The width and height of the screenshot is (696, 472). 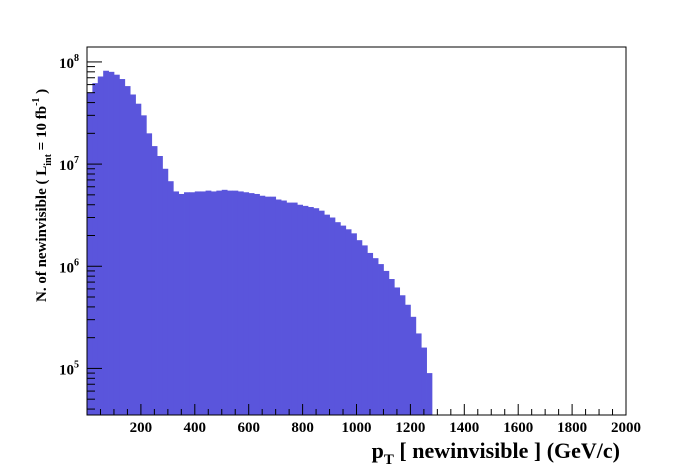 I want to click on x-tick-label: 2000, so click(x=626, y=428).